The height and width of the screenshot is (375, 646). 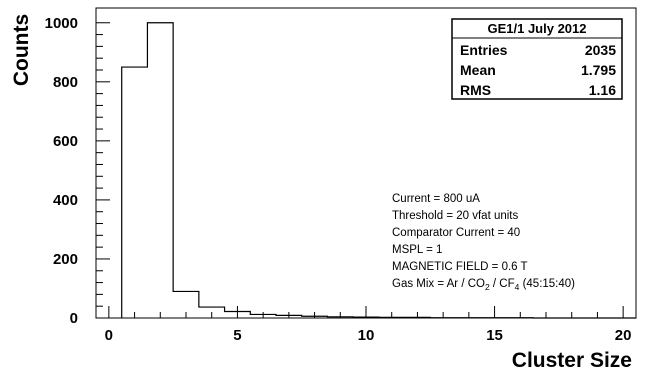 I want to click on y-axis: 0 200 400 600 800 1000, so click(x=77, y=171).